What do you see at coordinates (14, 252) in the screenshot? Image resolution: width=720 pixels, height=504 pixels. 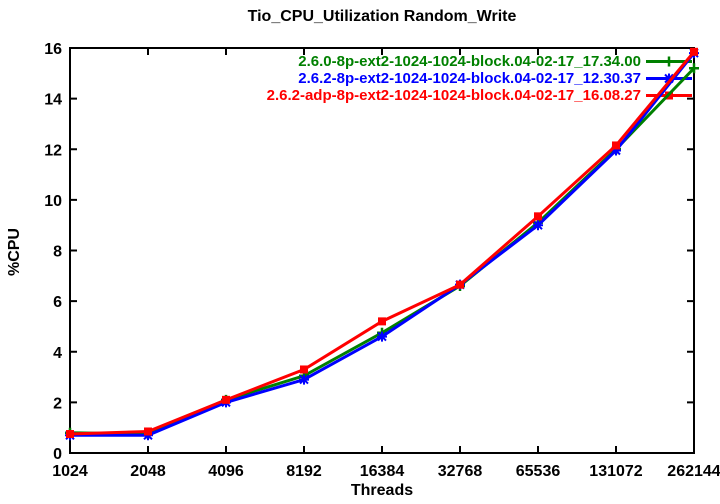 I see `y-axis-label: %CPU` at bounding box center [14, 252].